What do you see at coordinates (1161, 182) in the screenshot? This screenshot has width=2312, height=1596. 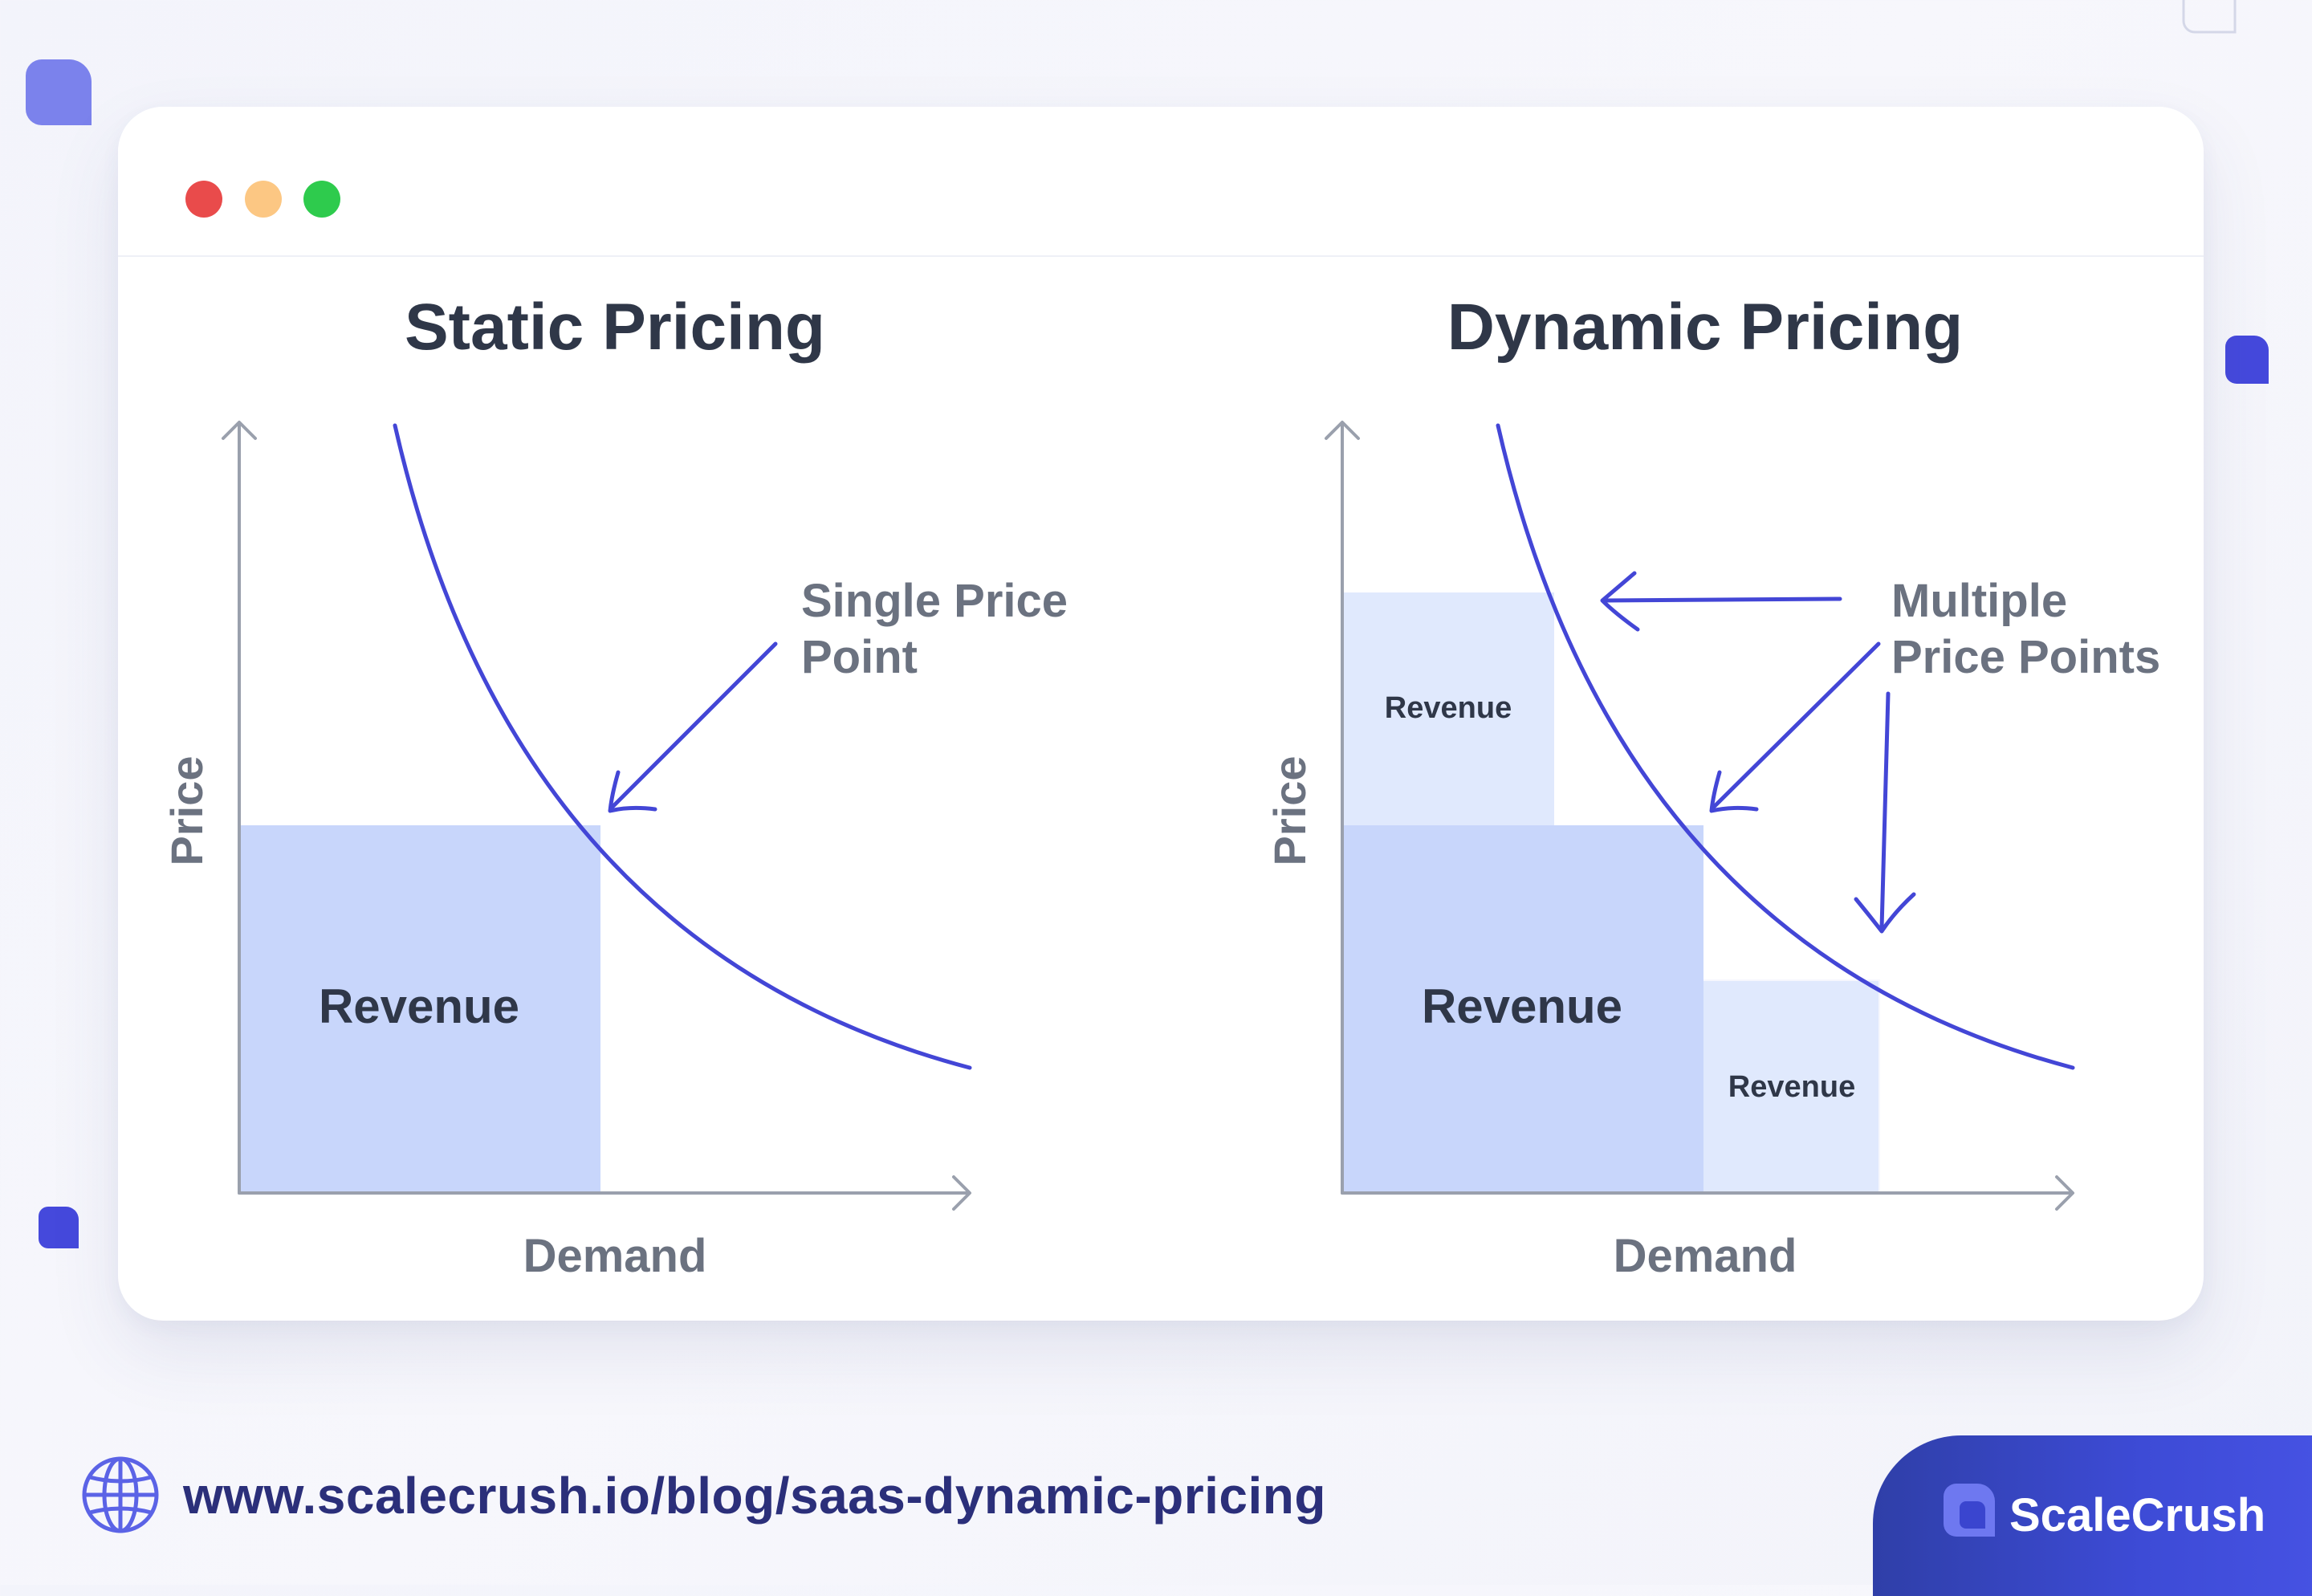 I see `window-titlebar` at bounding box center [1161, 182].